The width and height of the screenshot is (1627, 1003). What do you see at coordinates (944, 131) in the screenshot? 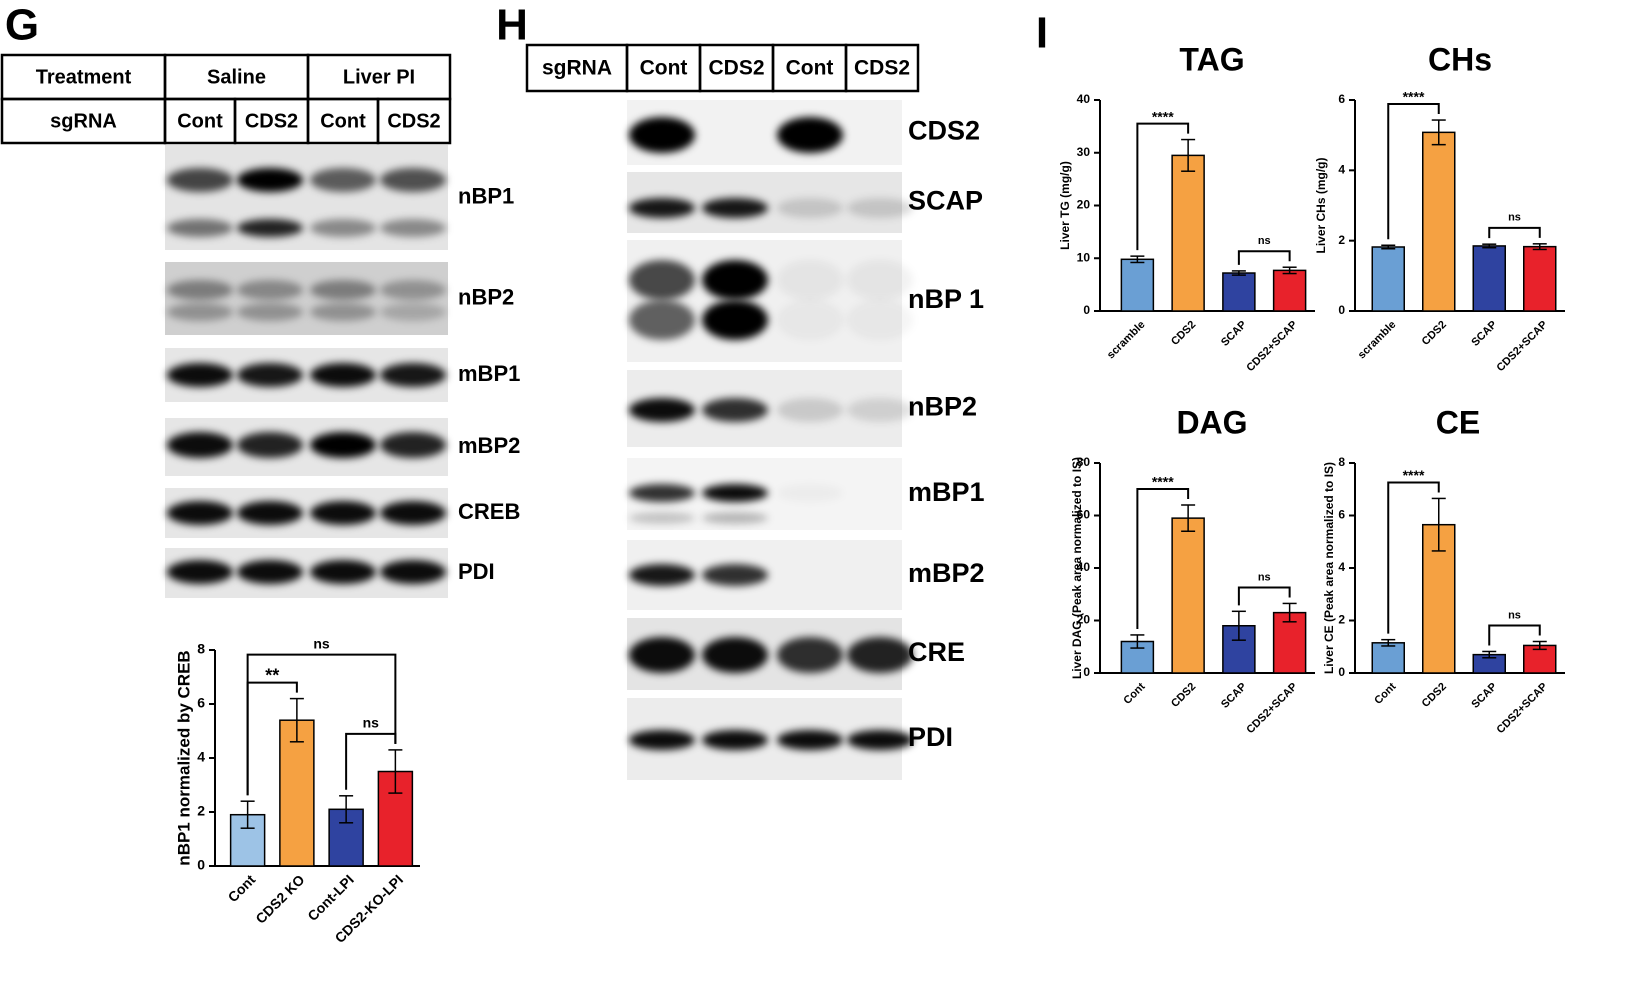
I see `blot-label: CDS2` at bounding box center [944, 131].